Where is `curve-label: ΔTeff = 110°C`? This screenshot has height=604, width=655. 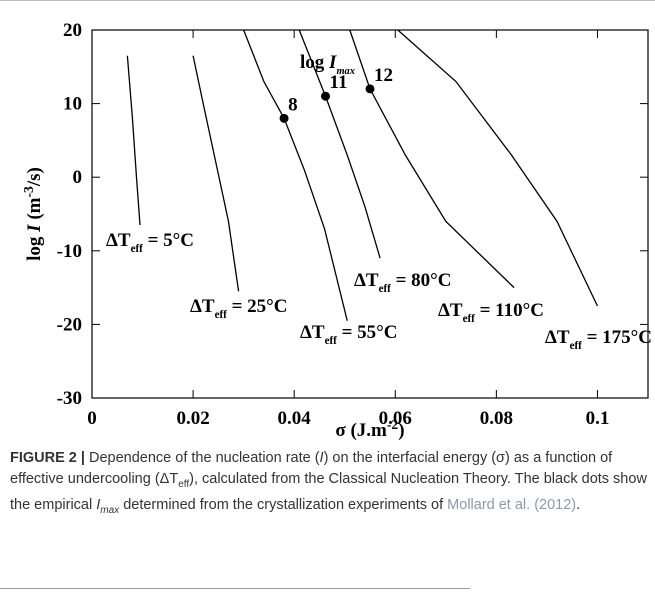
curve-label: ΔTeff = 110°C is located at coordinates (491, 312).